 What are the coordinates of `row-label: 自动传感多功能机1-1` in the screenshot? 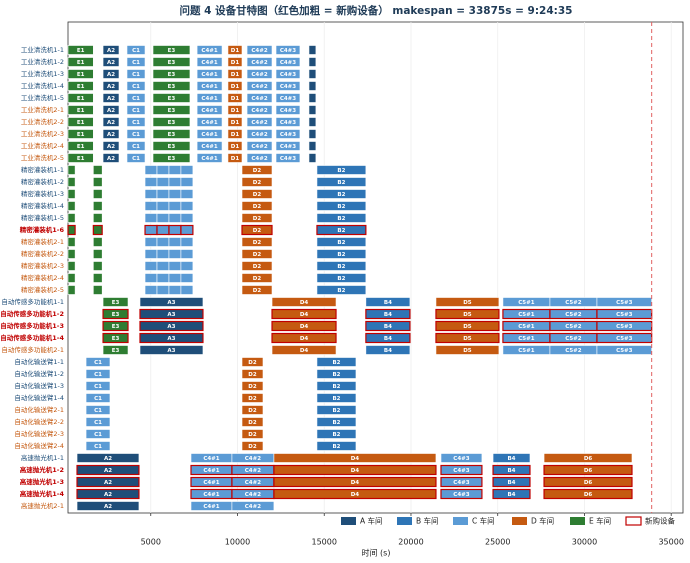 It's located at (32, 301).